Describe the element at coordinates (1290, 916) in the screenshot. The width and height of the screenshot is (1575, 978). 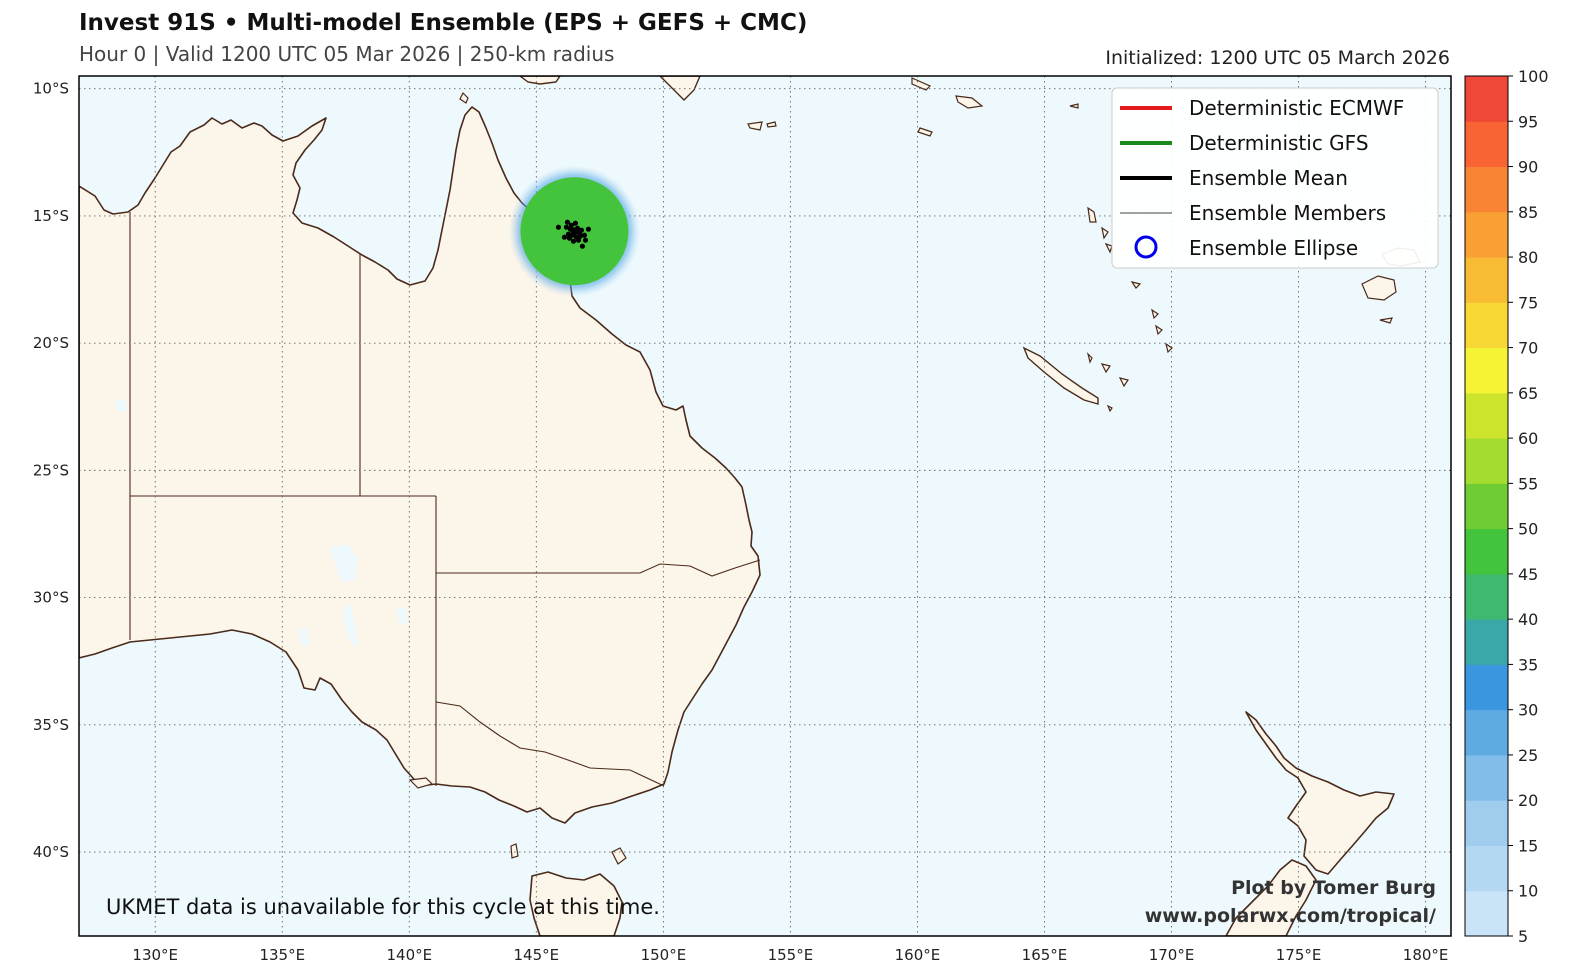
I see `credit-url: www.polarwx.com/tropical/` at that location.